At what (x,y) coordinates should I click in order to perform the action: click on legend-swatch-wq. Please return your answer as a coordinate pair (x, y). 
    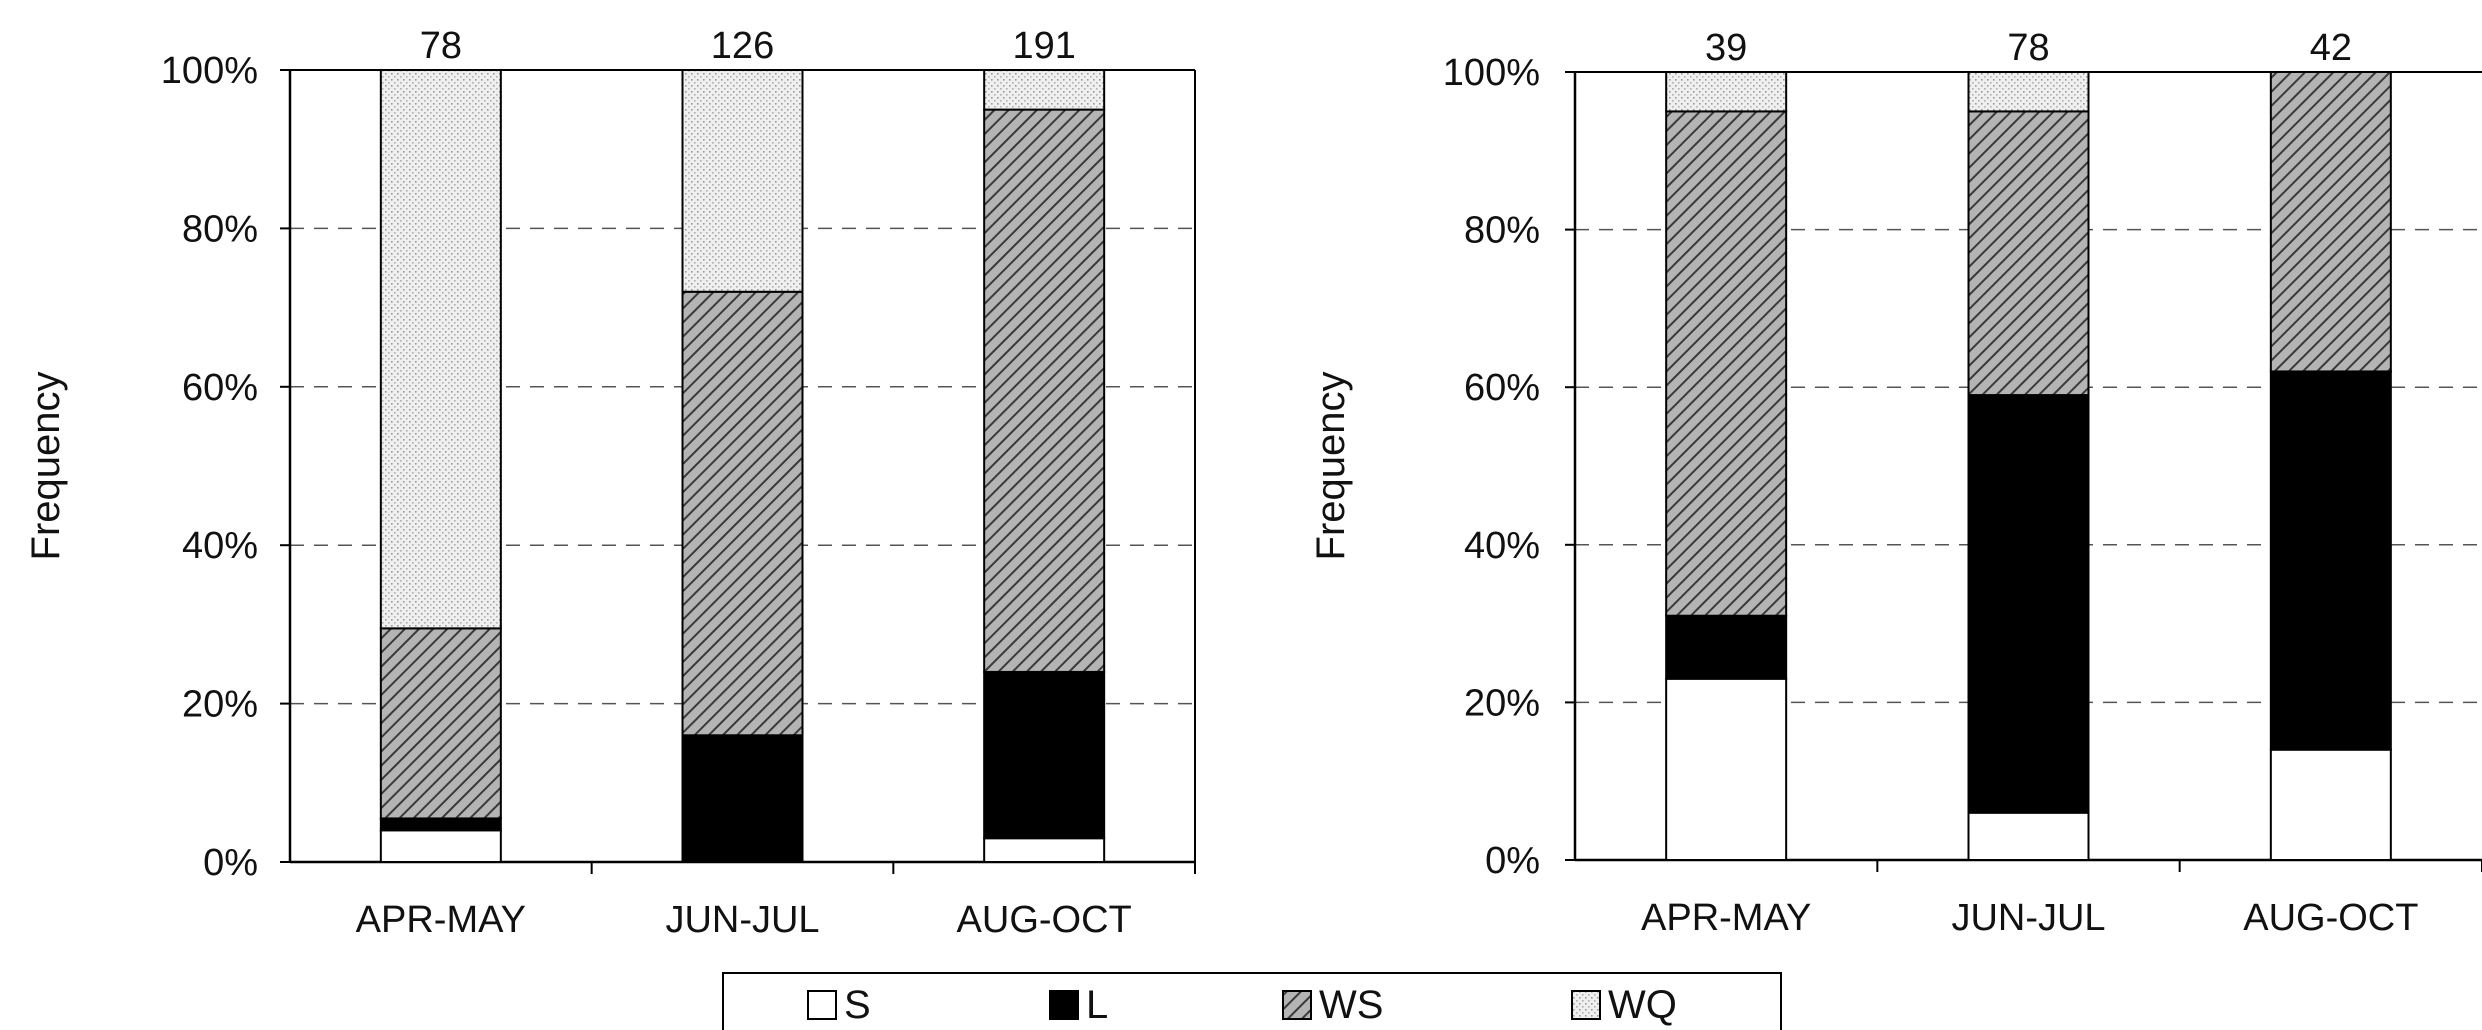
    Looking at the image, I should click on (1586, 1005).